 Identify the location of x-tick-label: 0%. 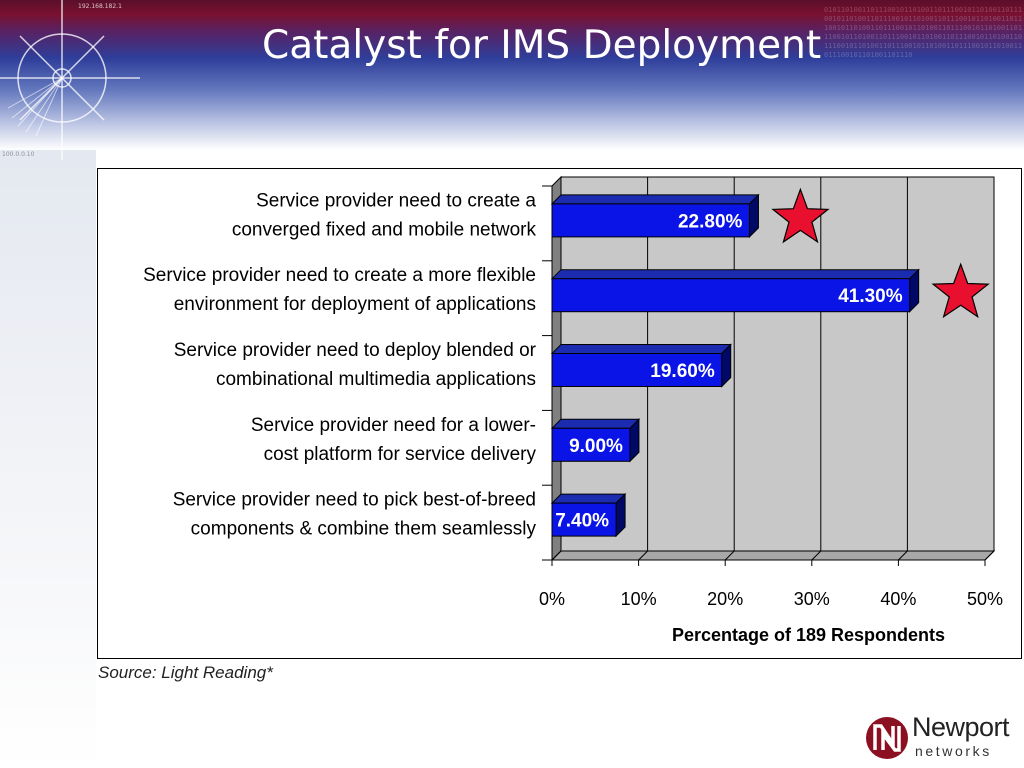
(552, 599).